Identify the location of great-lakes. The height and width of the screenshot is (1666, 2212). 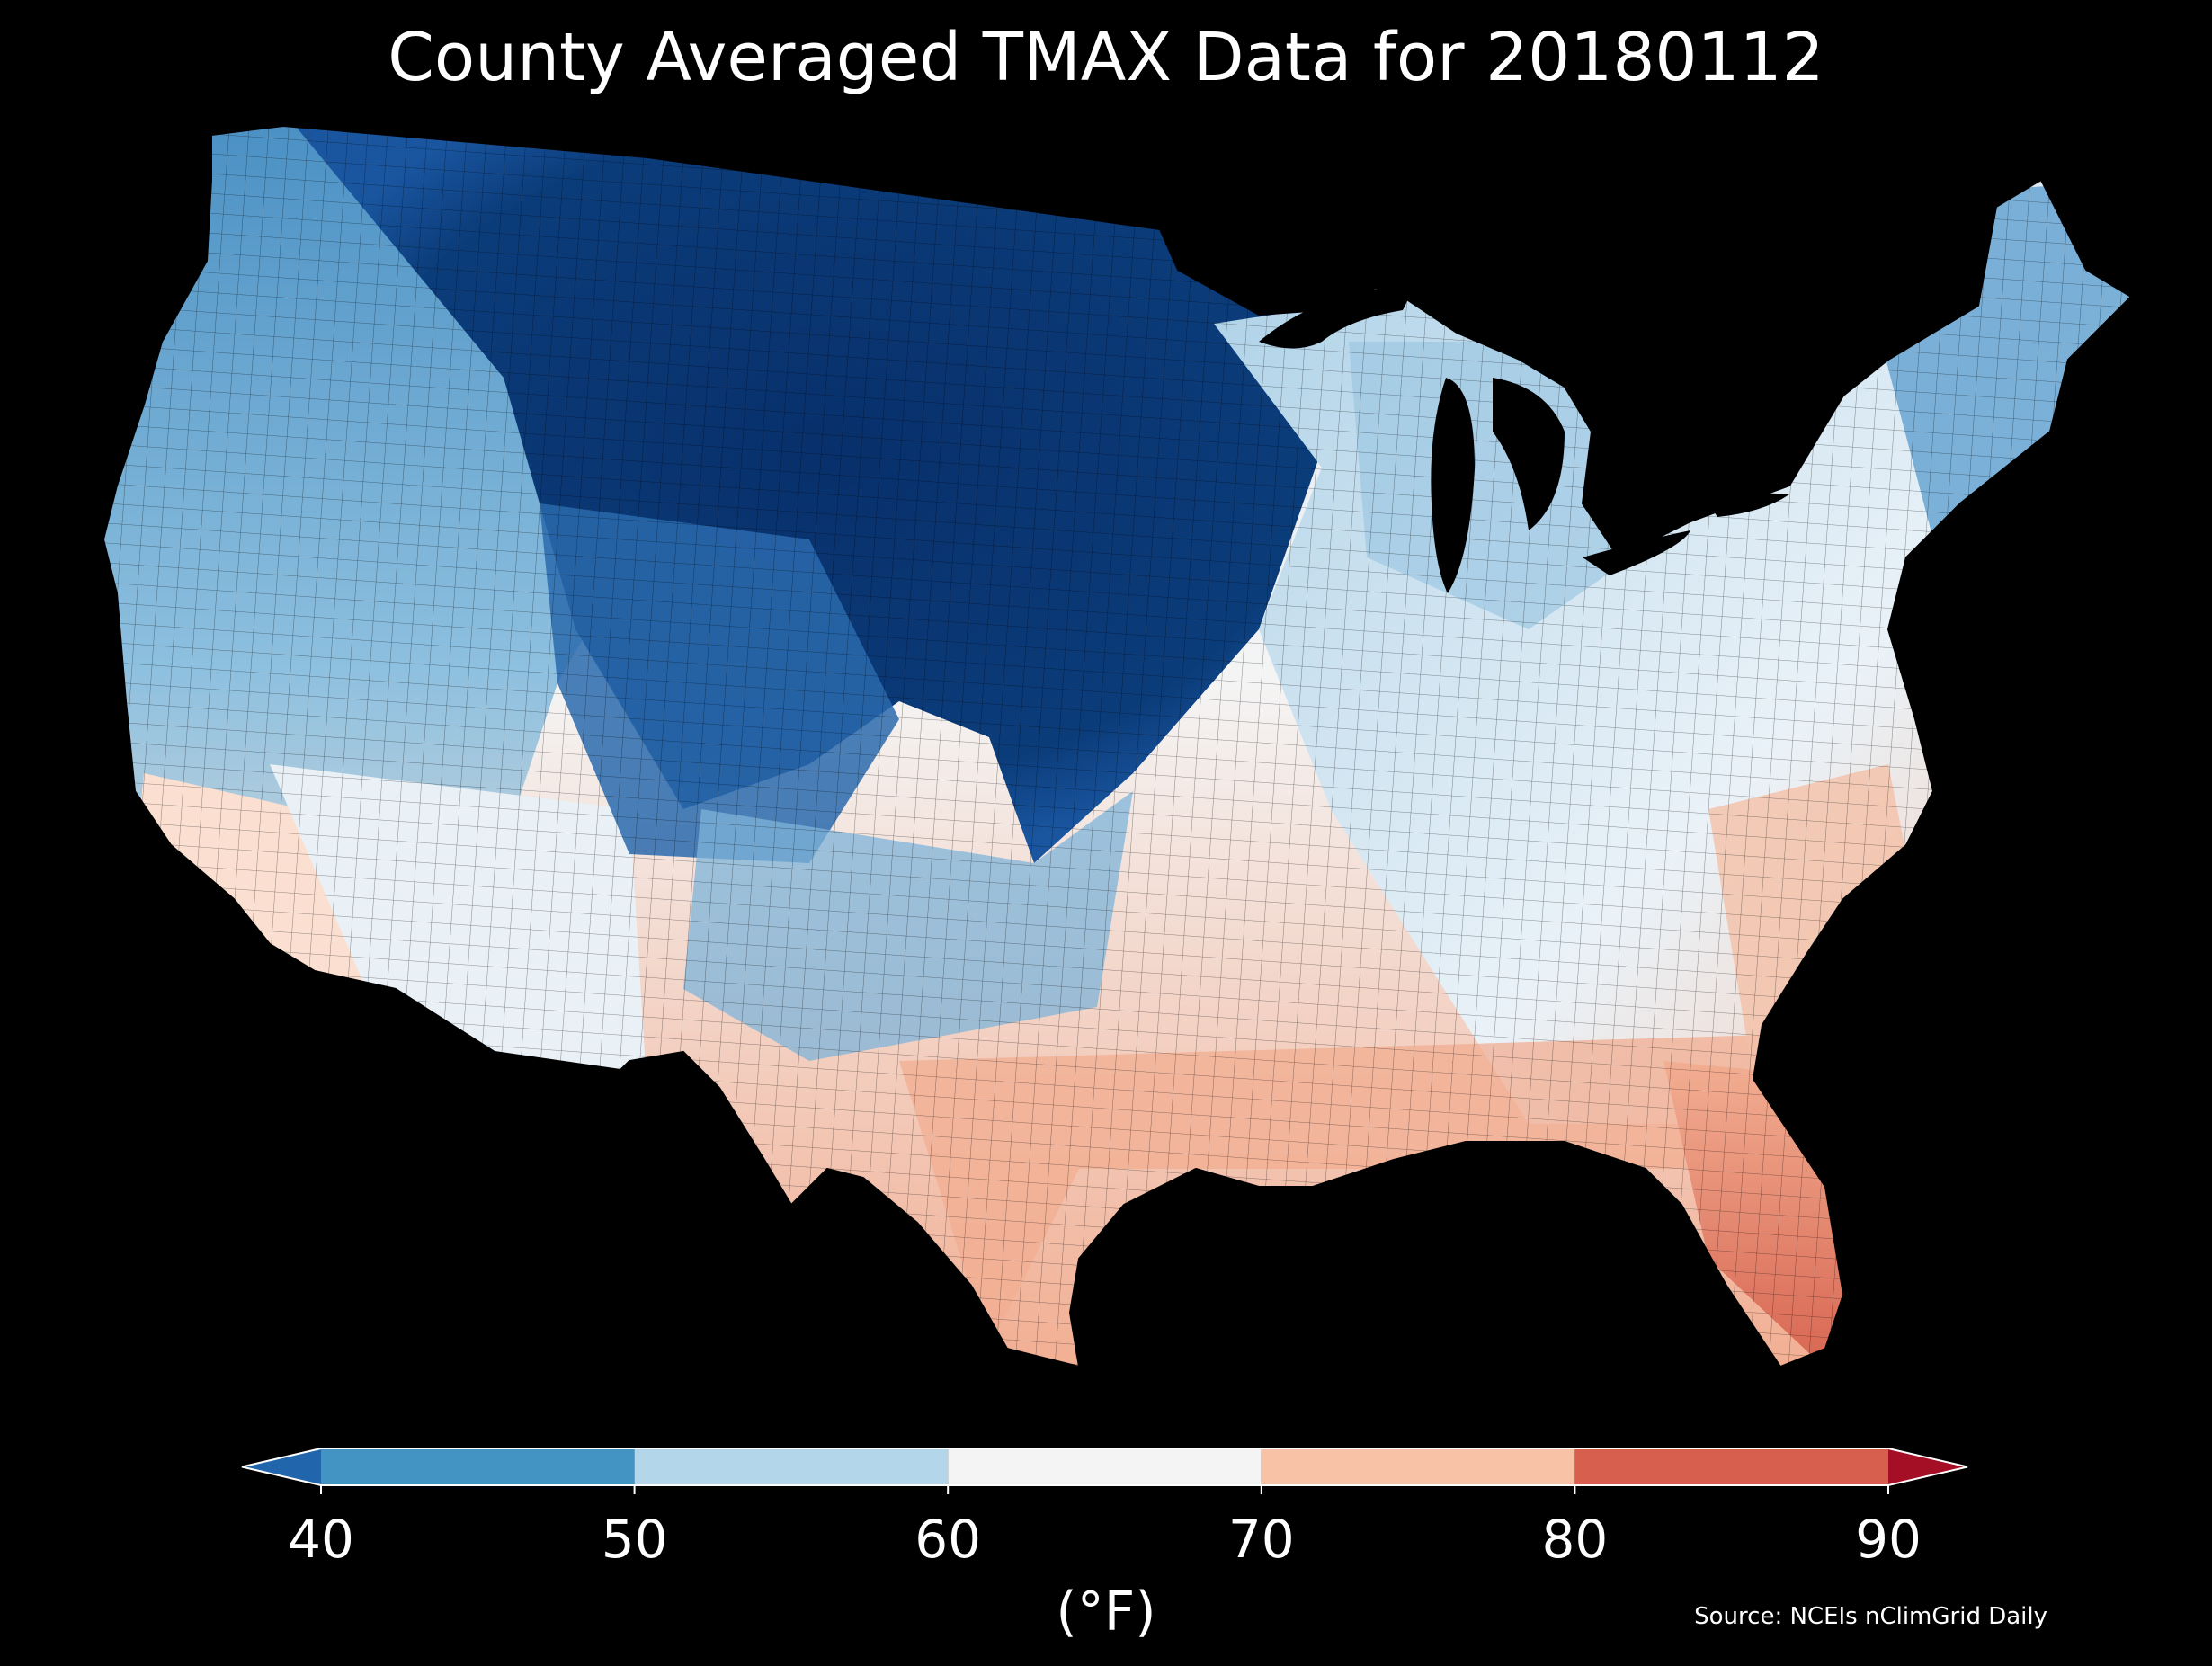
(1524, 439).